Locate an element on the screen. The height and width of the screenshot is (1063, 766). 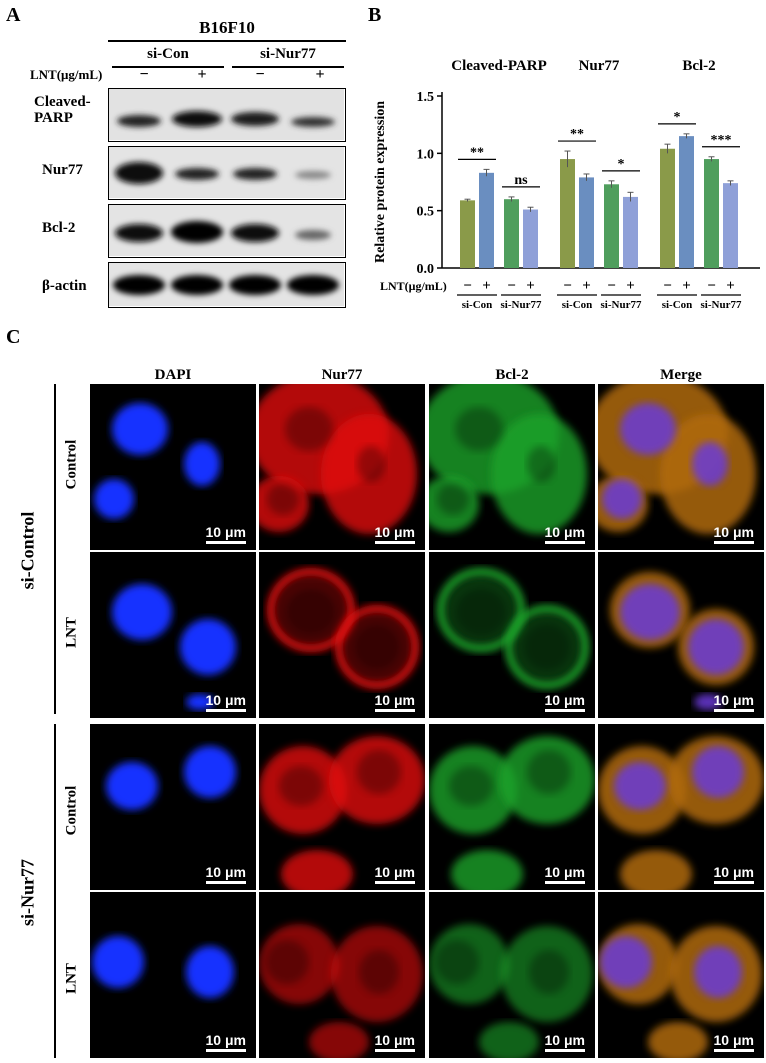
column-header-bcl2: Bcl-2 is located at coordinates (512, 375).